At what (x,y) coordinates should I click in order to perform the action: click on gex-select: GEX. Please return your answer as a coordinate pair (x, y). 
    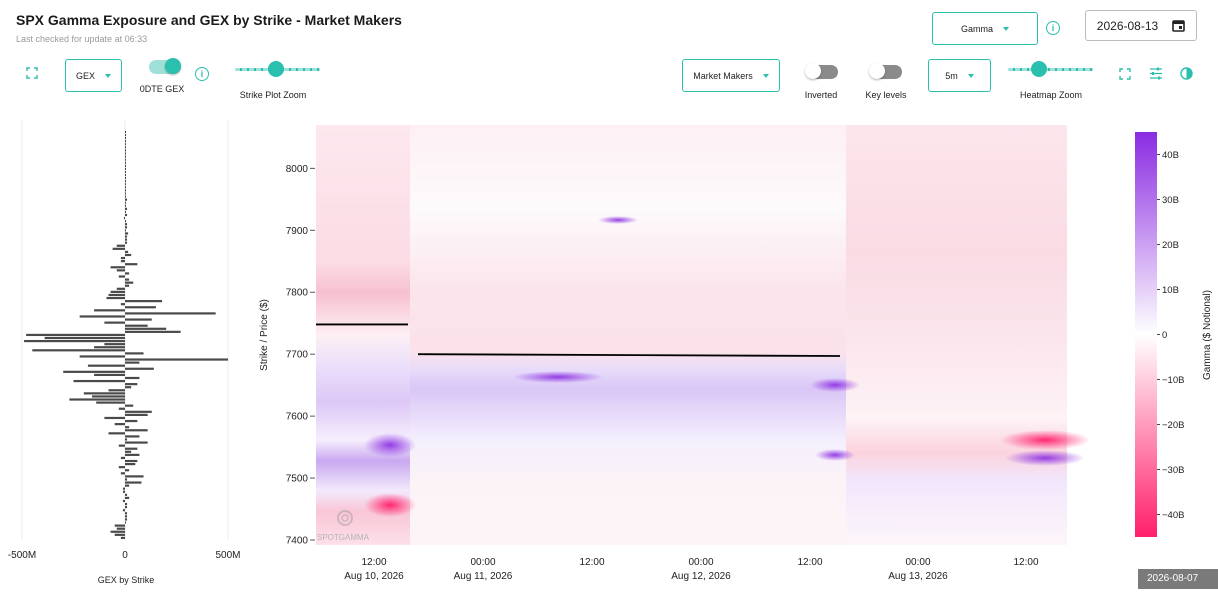
    Looking at the image, I should click on (93, 75).